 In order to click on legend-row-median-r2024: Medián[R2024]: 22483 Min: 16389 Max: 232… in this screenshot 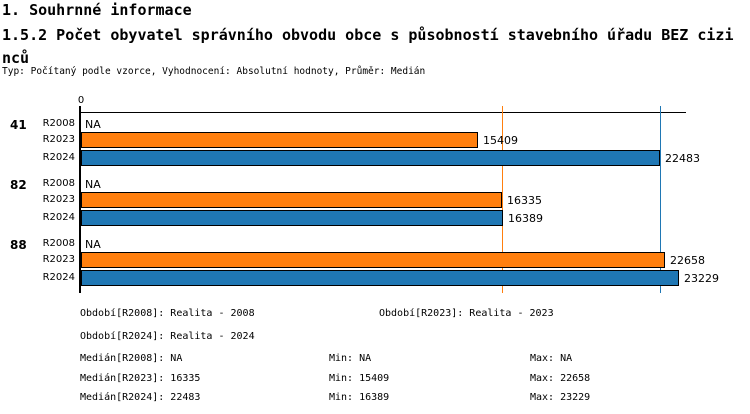, I will do `click(375, 398)`.